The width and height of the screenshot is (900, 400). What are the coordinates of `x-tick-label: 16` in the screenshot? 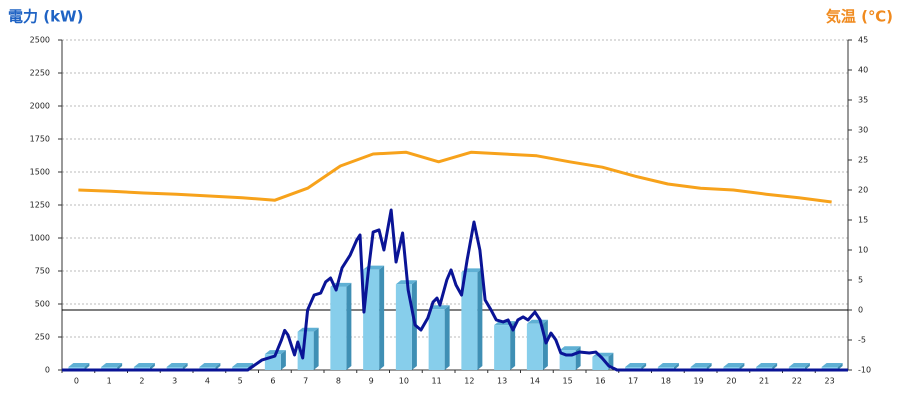 It's located at (600, 381).